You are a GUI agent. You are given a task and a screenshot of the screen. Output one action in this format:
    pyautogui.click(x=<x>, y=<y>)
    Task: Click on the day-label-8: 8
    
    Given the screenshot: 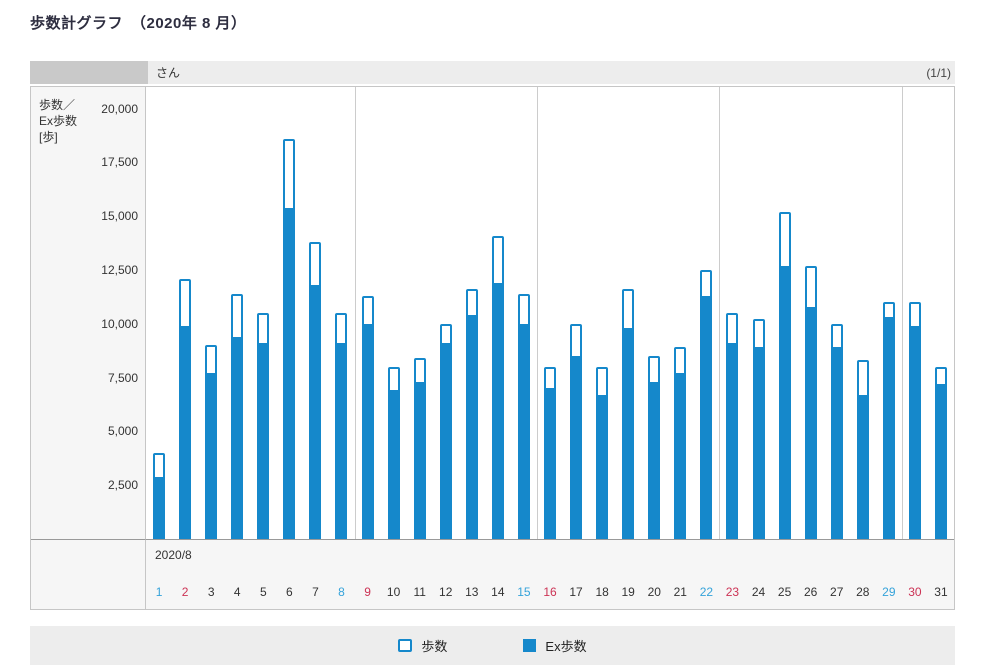 What is the action you would take?
    pyautogui.click(x=341, y=592)
    